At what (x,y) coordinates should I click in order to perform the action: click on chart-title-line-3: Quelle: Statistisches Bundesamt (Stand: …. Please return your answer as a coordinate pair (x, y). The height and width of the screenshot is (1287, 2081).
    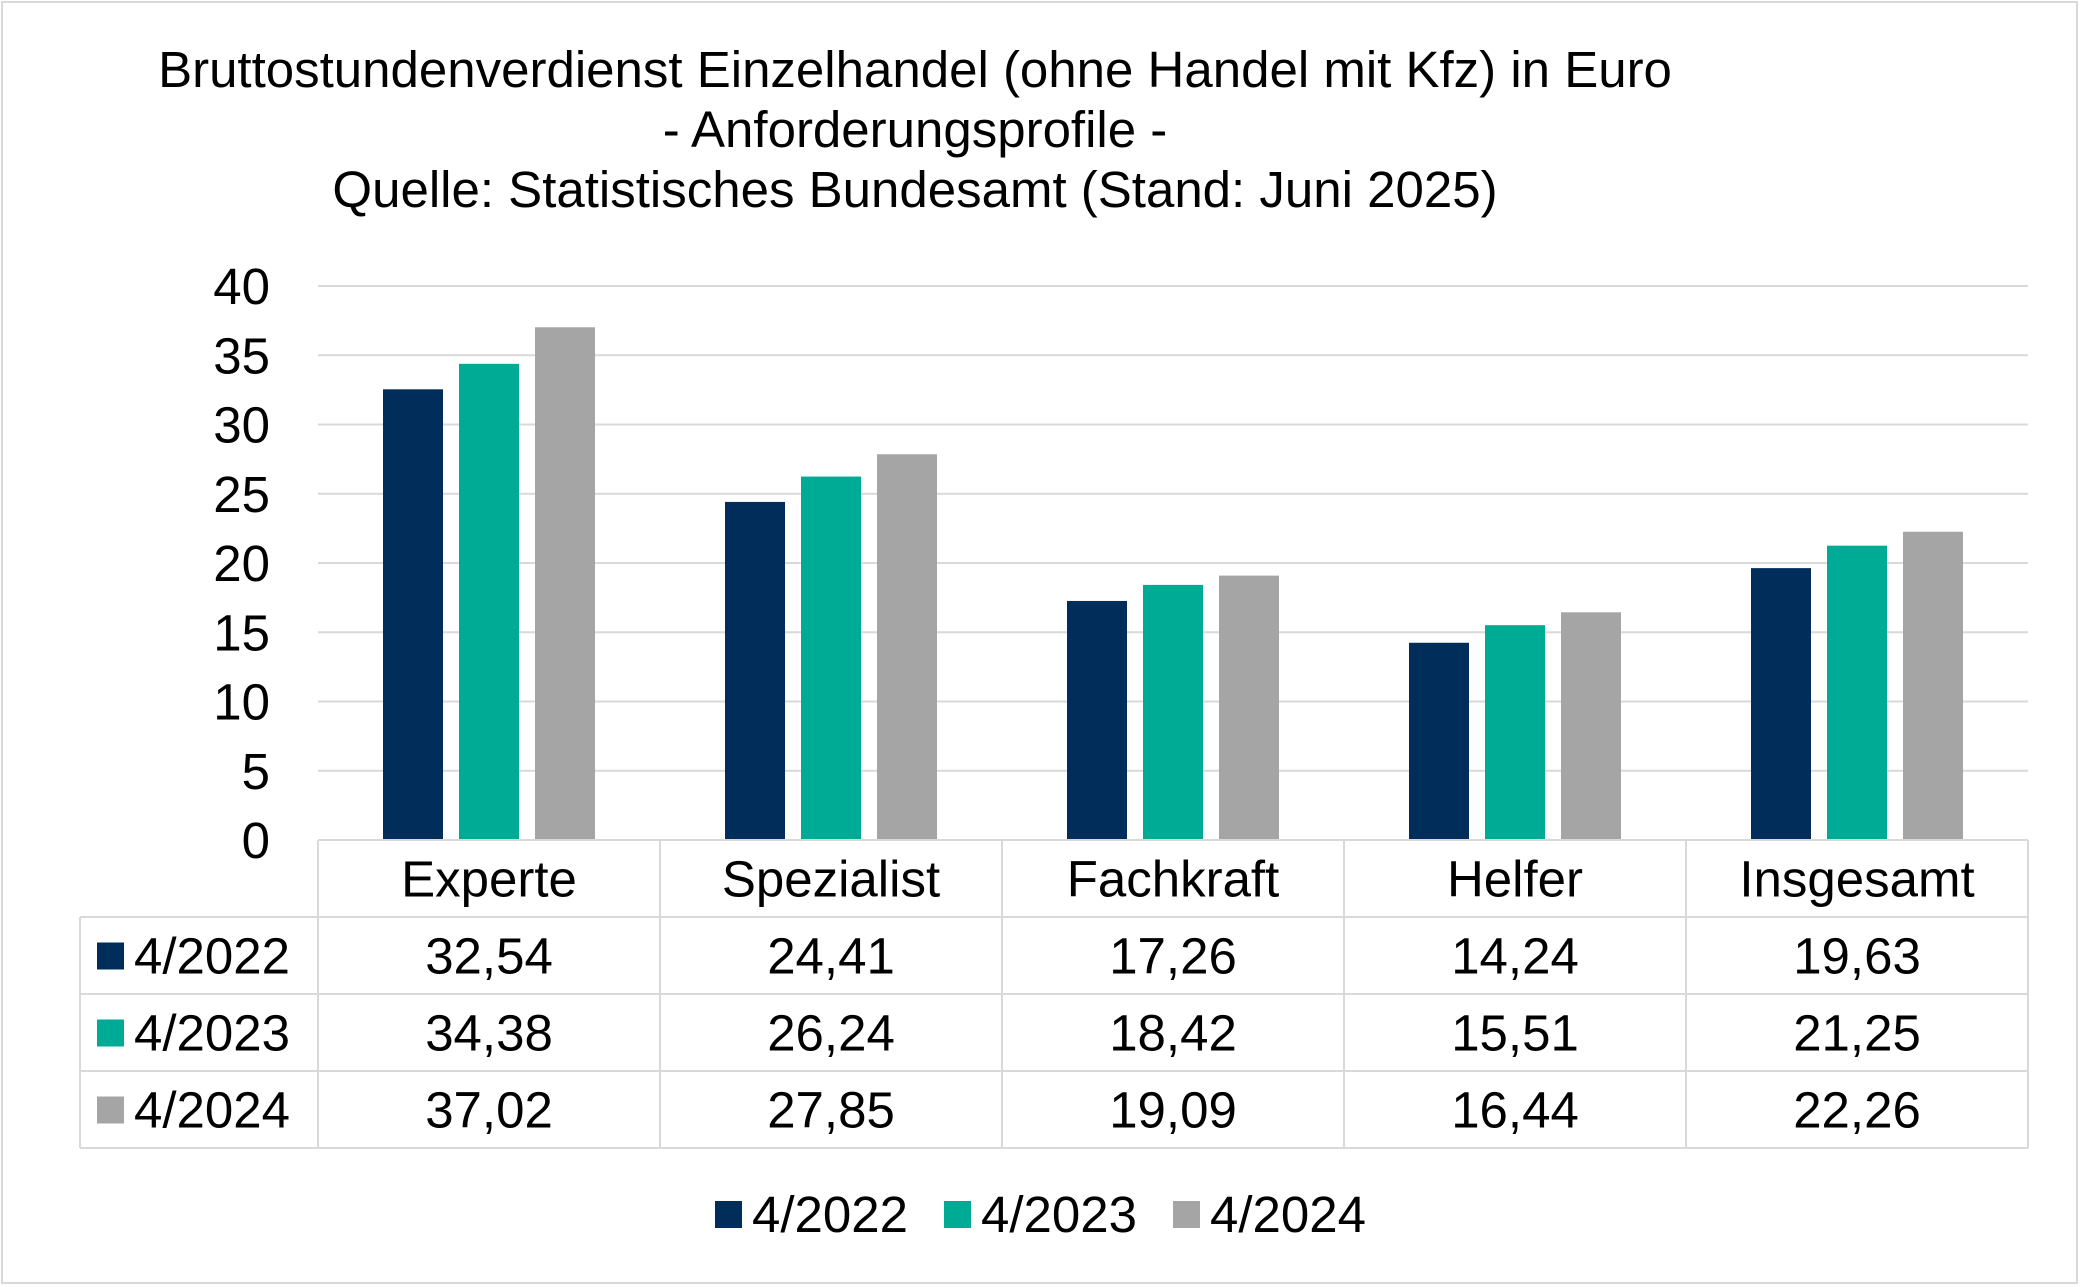
    Looking at the image, I should click on (915, 189).